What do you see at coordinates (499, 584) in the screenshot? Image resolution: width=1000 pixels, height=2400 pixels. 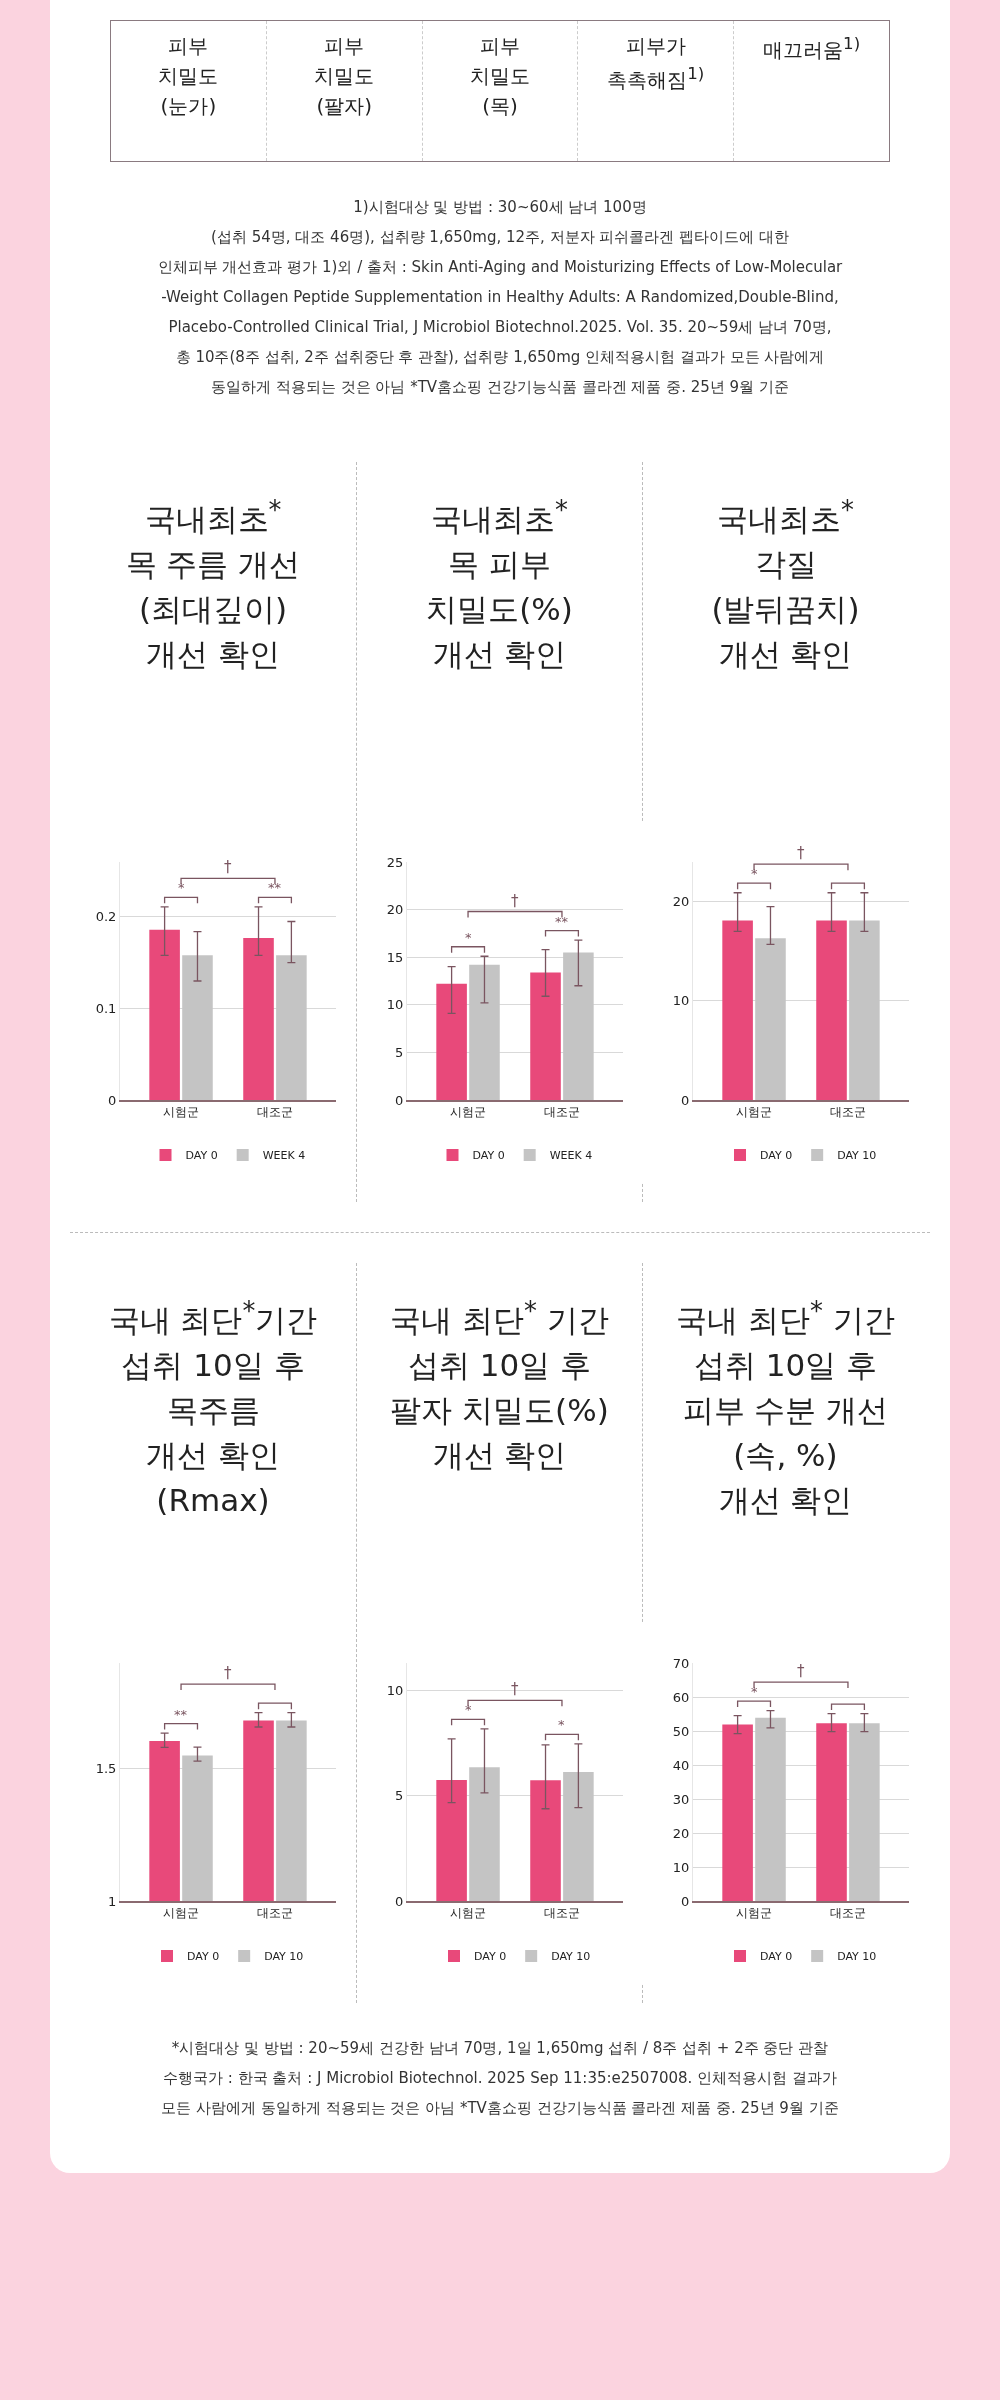 I see `chart-title: 국내최초$^{*}$ 목 피부 치밀도(%) 개선 확인` at bounding box center [499, 584].